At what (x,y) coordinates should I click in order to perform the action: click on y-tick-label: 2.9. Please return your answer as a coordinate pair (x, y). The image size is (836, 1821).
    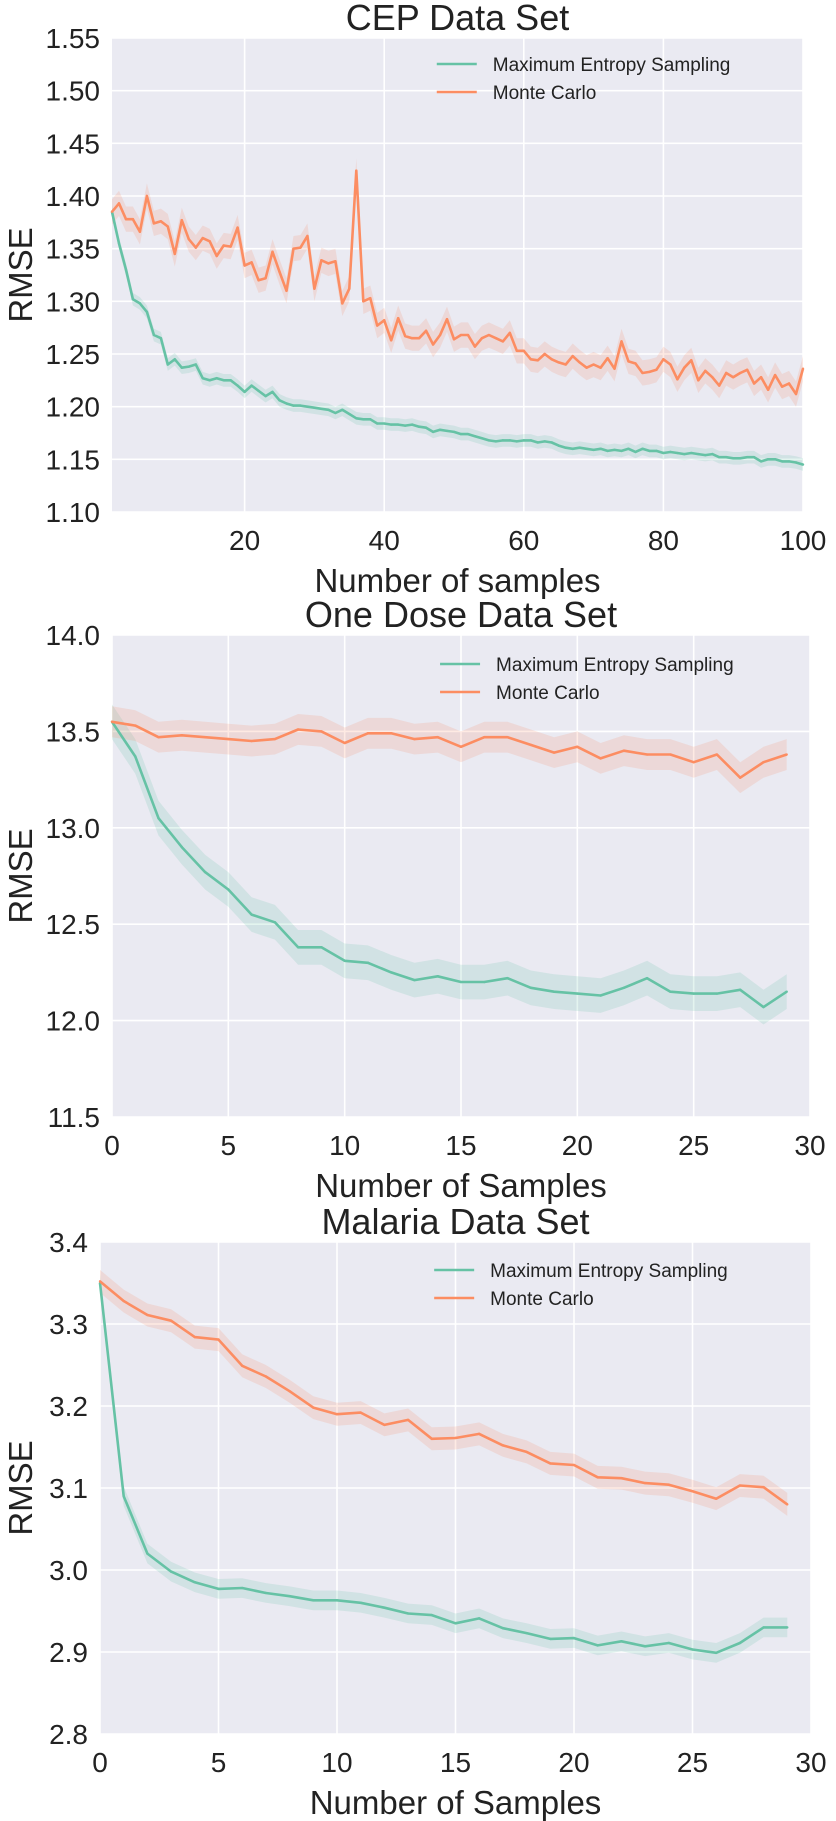
    Looking at the image, I should click on (68, 1652).